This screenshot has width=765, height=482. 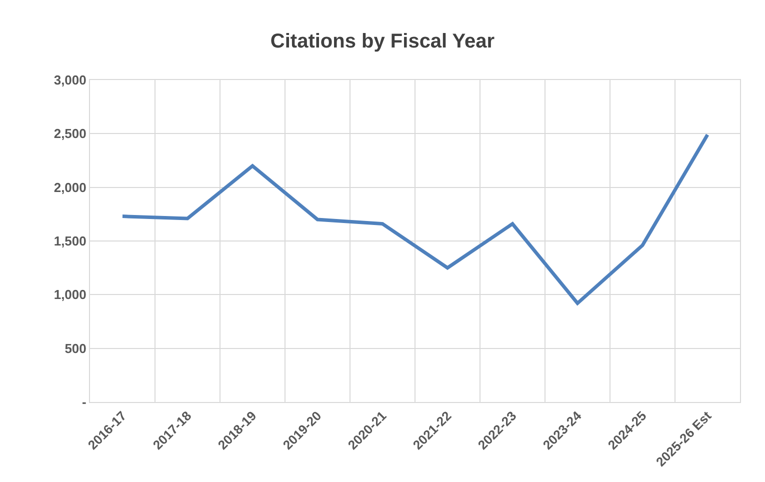 What do you see at coordinates (70, 134) in the screenshot?
I see `y-tick-label: 2,500` at bounding box center [70, 134].